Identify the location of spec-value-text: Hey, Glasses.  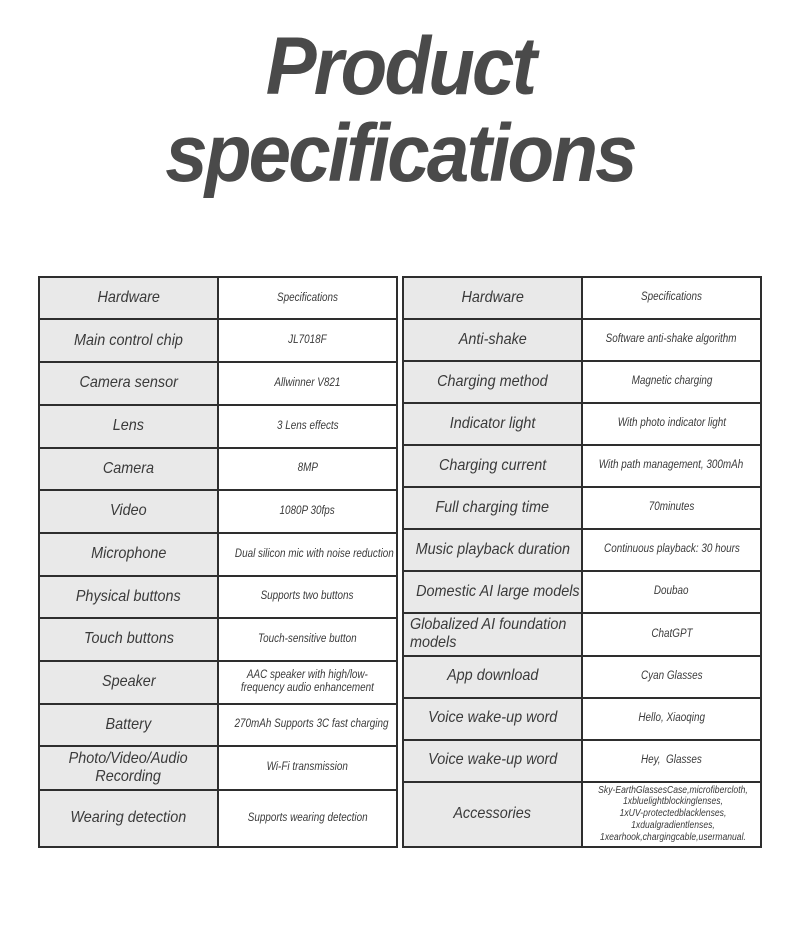
(671, 759).